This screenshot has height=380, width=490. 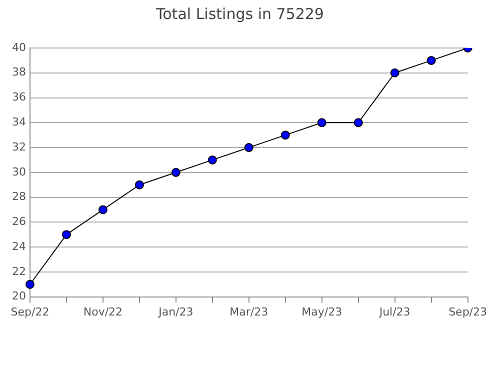 I want to click on y-tick-label: 34, so click(x=19, y=122).